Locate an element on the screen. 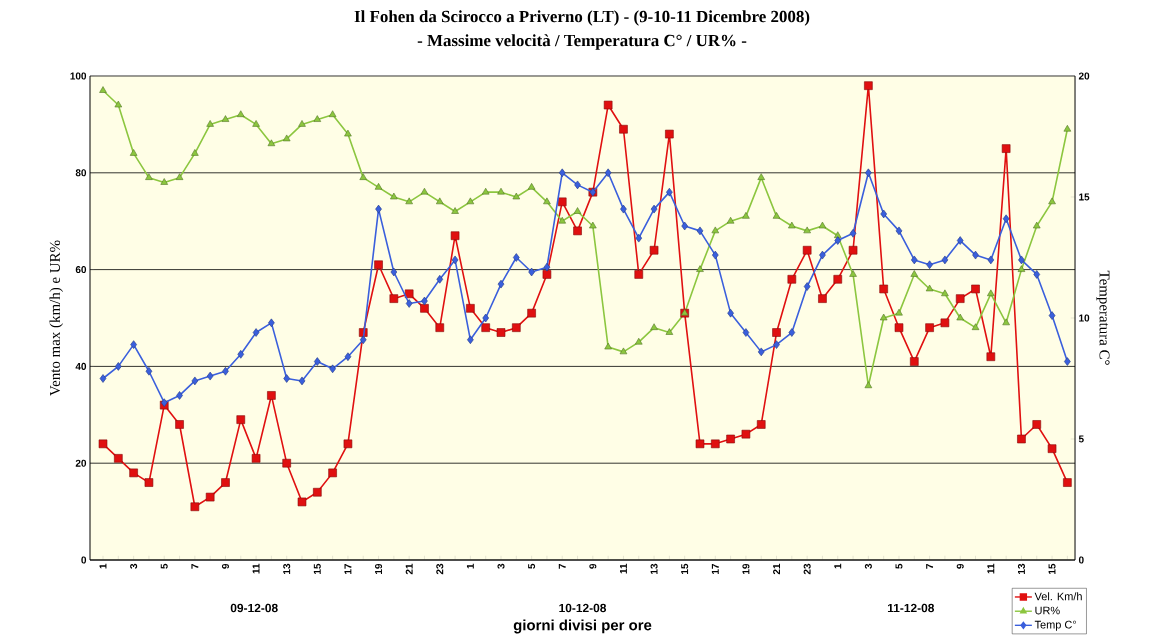  y-tick-label: 0 is located at coordinates (84, 560).